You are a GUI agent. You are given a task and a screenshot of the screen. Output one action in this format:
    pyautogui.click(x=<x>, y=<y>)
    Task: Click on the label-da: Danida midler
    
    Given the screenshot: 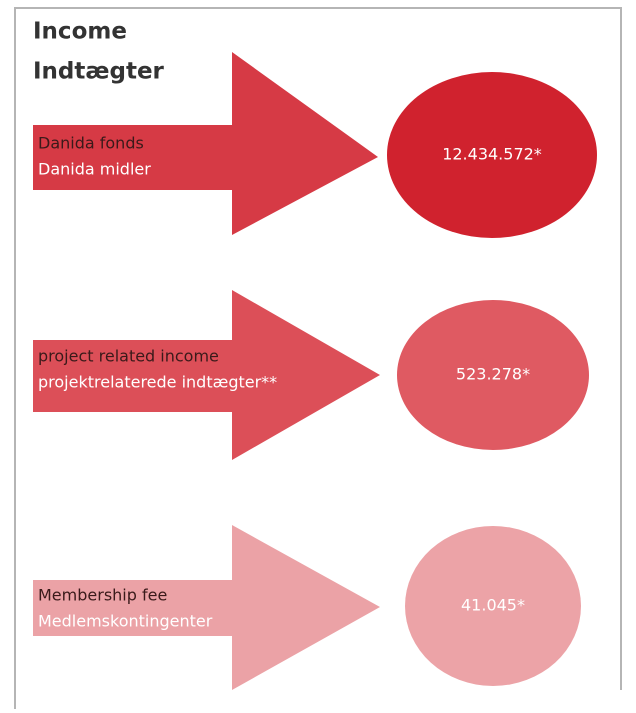 What is the action you would take?
    pyautogui.click(x=94, y=169)
    